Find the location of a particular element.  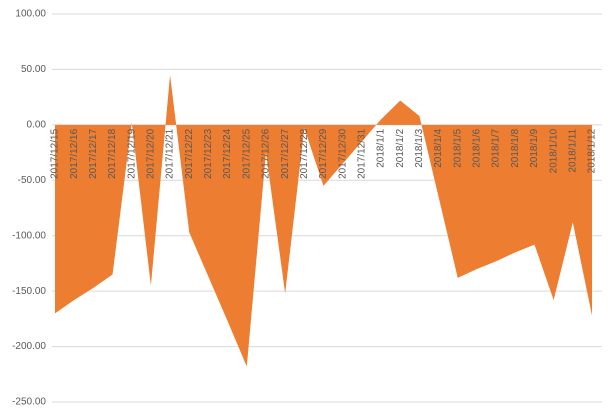

x-tick-label: 2017/12/20 is located at coordinates (151, 153).